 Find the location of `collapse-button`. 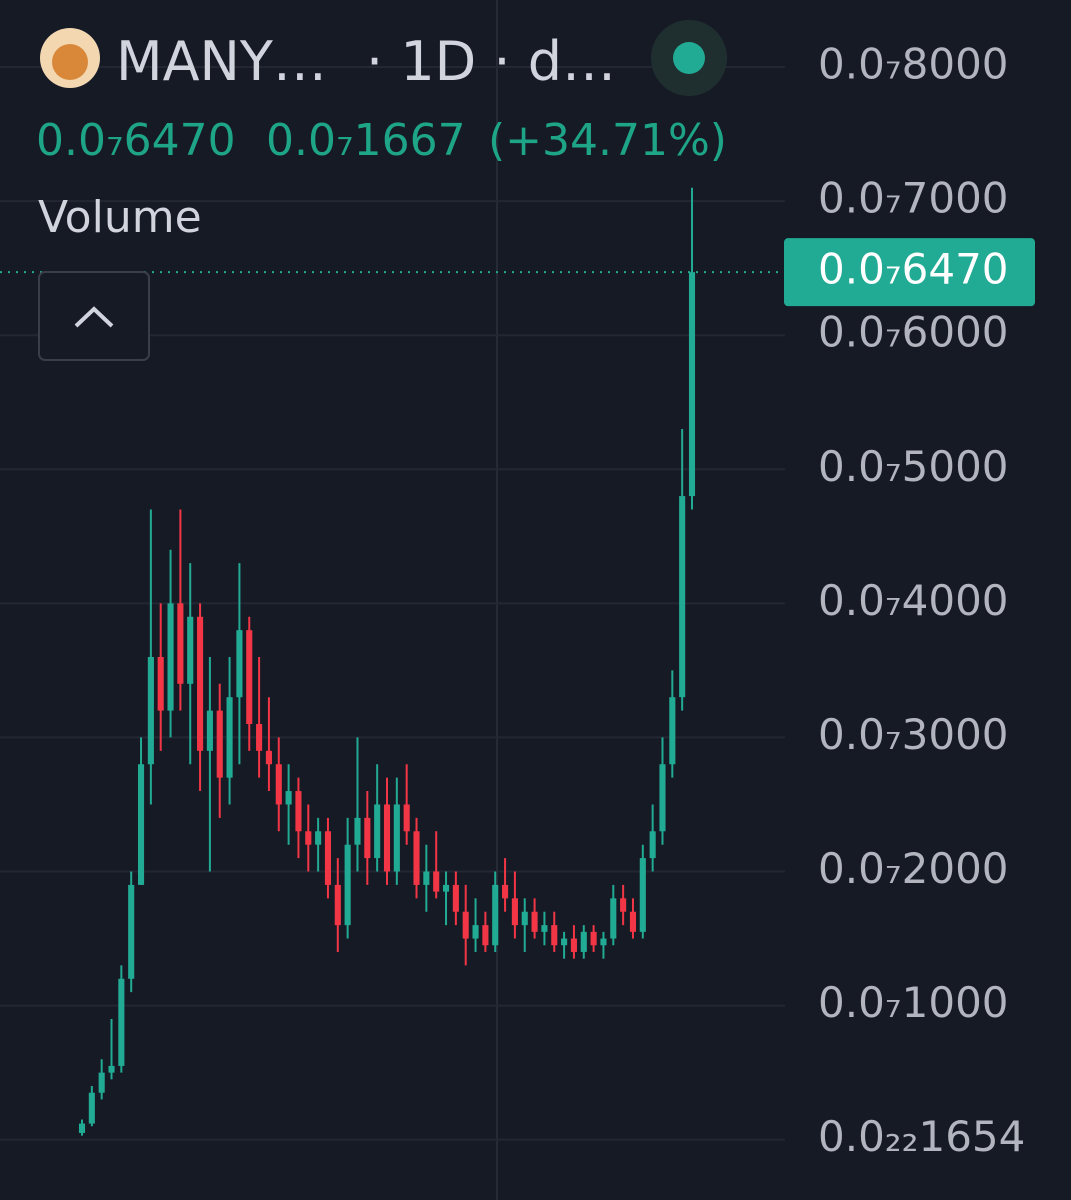

collapse-button is located at coordinates (94, 316).